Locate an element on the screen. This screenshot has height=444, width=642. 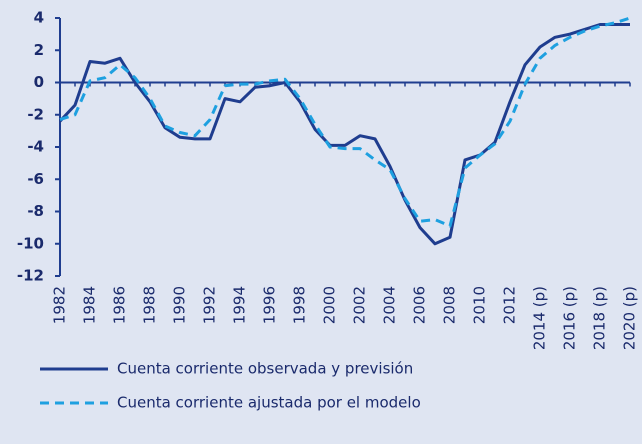
x-tick-label: 2016 (p) is located at coordinates (570, 318).